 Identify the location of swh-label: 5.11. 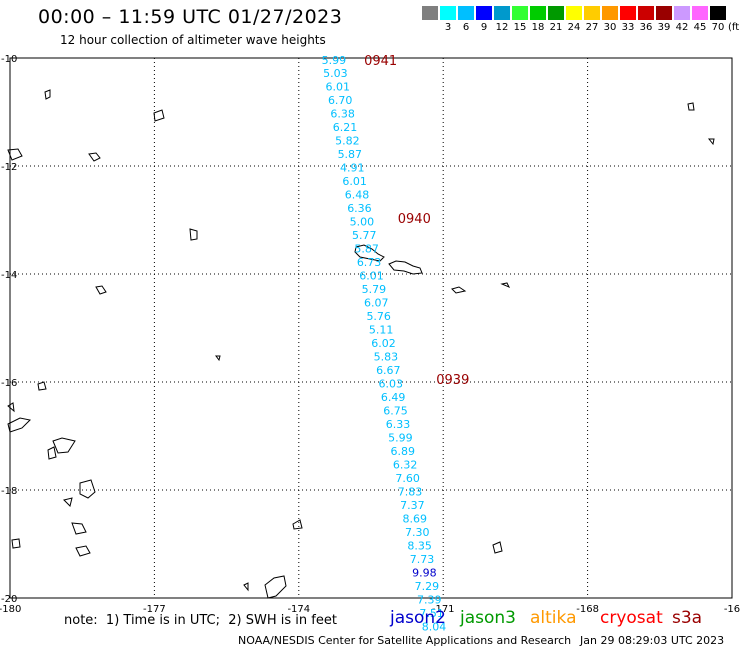
(381, 330).